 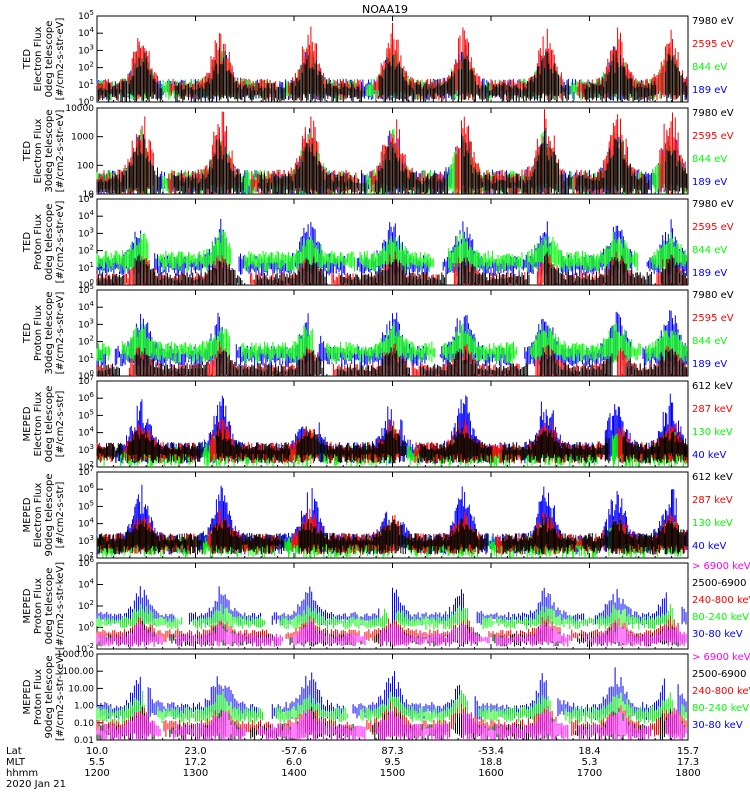 What do you see at coordinates (721, 657) in the screenshot?
I see `legend-entry: > 6900 keV` at bounding box center [721, 657].